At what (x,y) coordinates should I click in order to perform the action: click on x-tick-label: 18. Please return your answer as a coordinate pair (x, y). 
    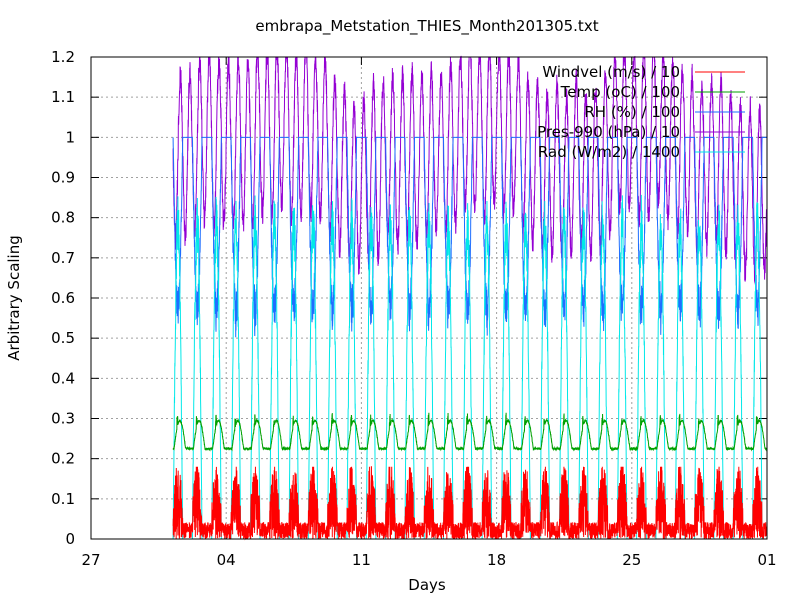
    Looking at the image, I should click on (496, 560).